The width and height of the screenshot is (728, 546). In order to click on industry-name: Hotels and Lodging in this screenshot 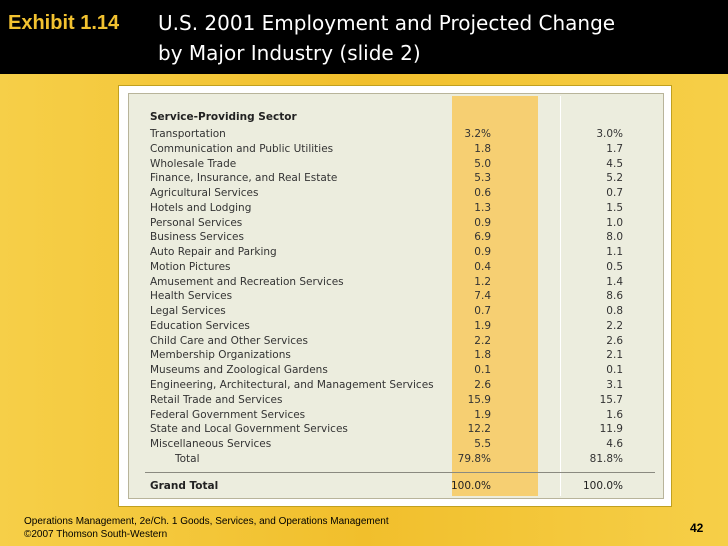, I will do `click(201, 207)`.